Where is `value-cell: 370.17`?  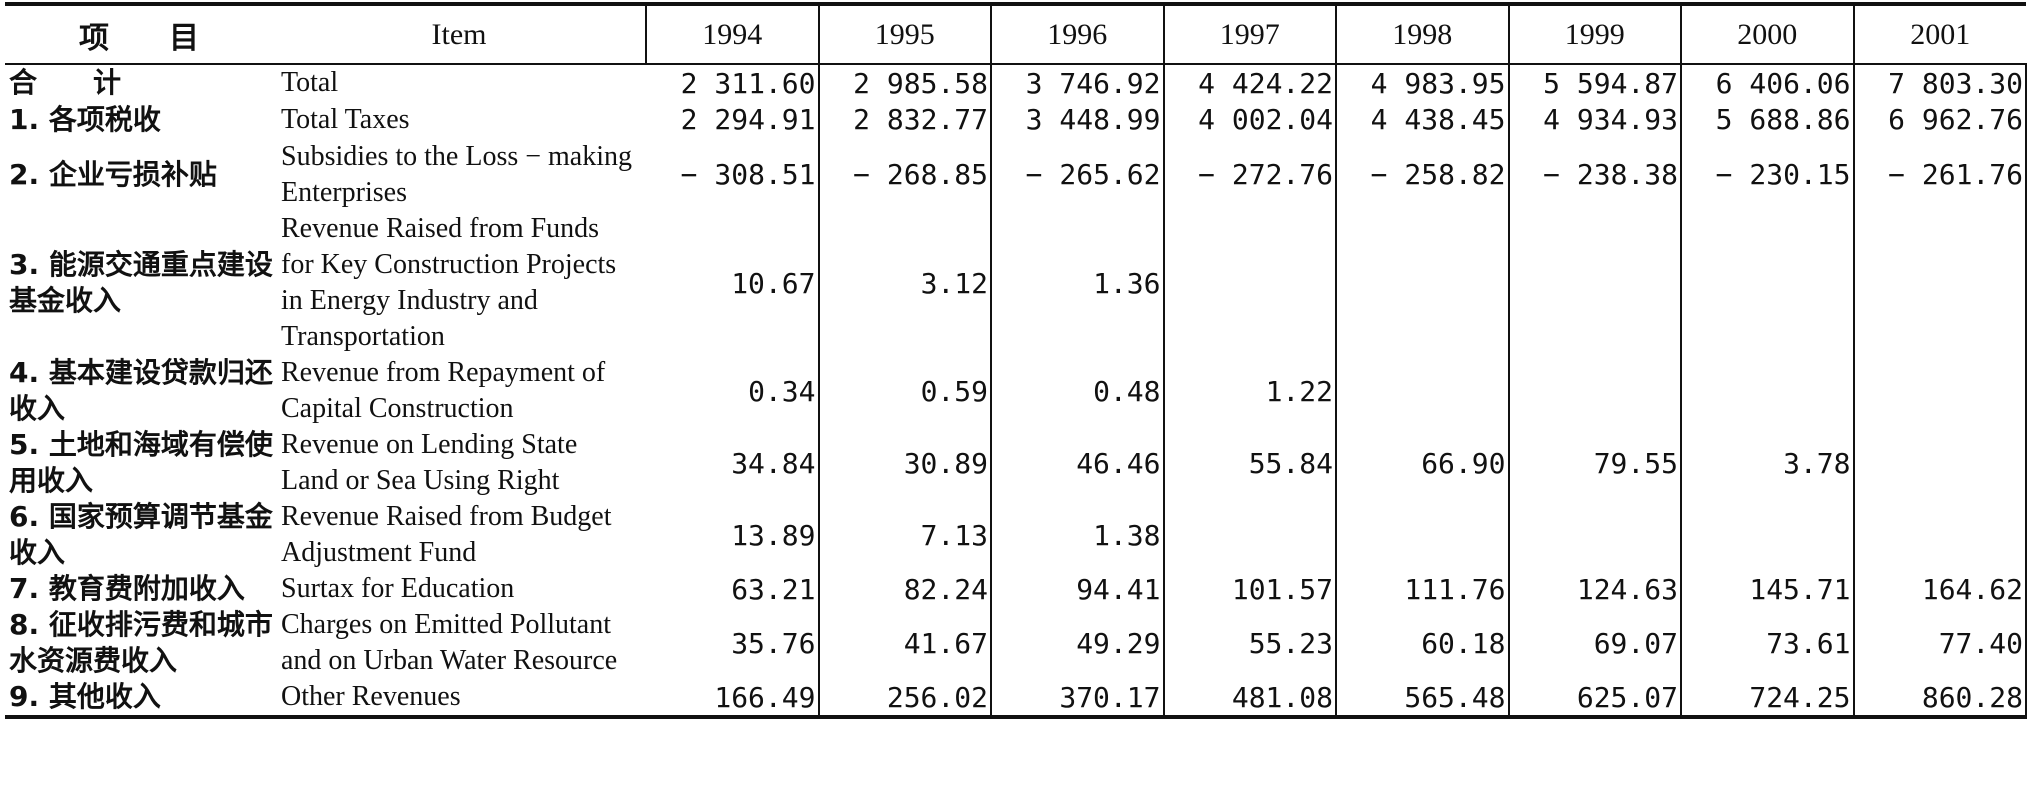 value-cell: 370.17 is located at coordinates (1078, 699).